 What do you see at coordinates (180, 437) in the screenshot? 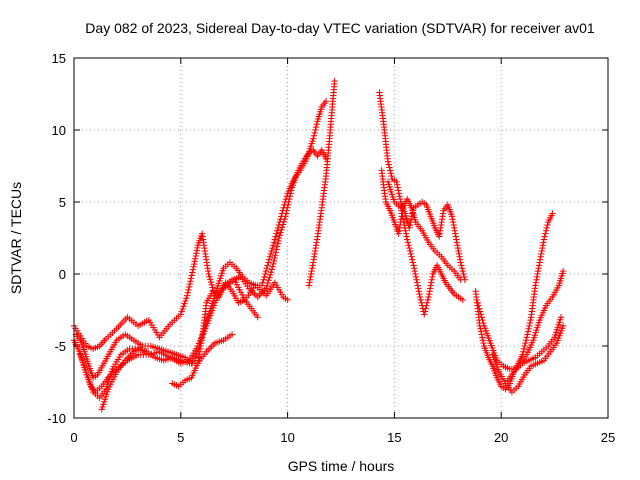
I see `x-tick-label: 5` at bounding box center [180, 437].